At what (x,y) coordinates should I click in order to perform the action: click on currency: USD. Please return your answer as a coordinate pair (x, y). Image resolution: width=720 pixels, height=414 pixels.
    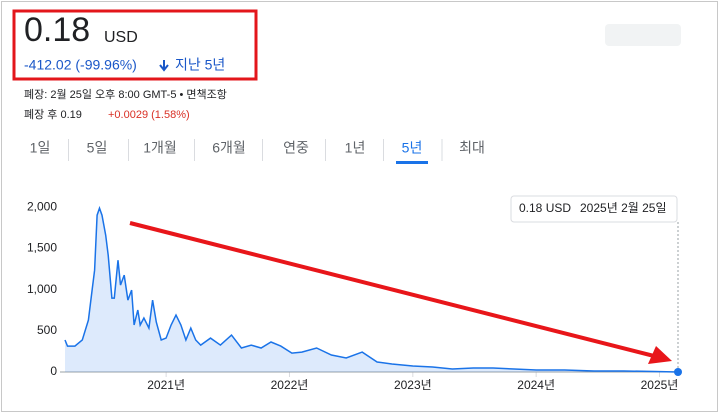
    Looking at the image, I should click on (121, 37).